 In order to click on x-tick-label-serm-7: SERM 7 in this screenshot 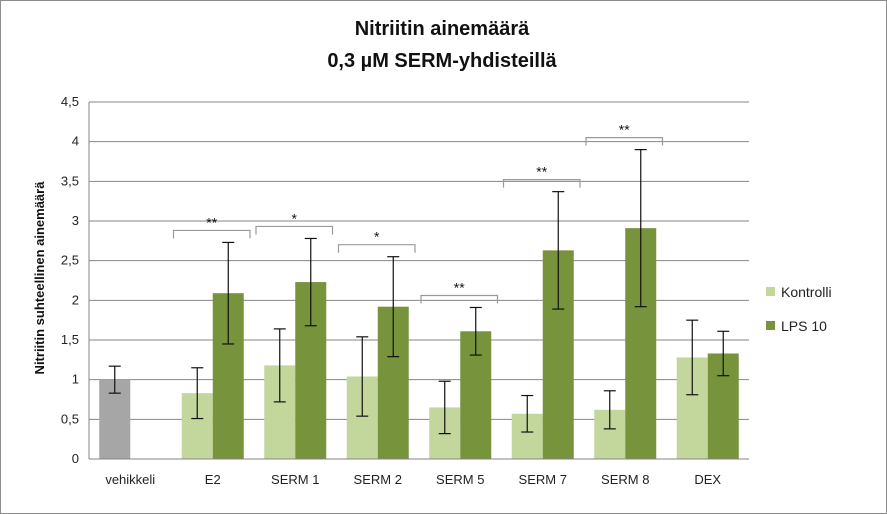, I will do `click(543, 479)`.